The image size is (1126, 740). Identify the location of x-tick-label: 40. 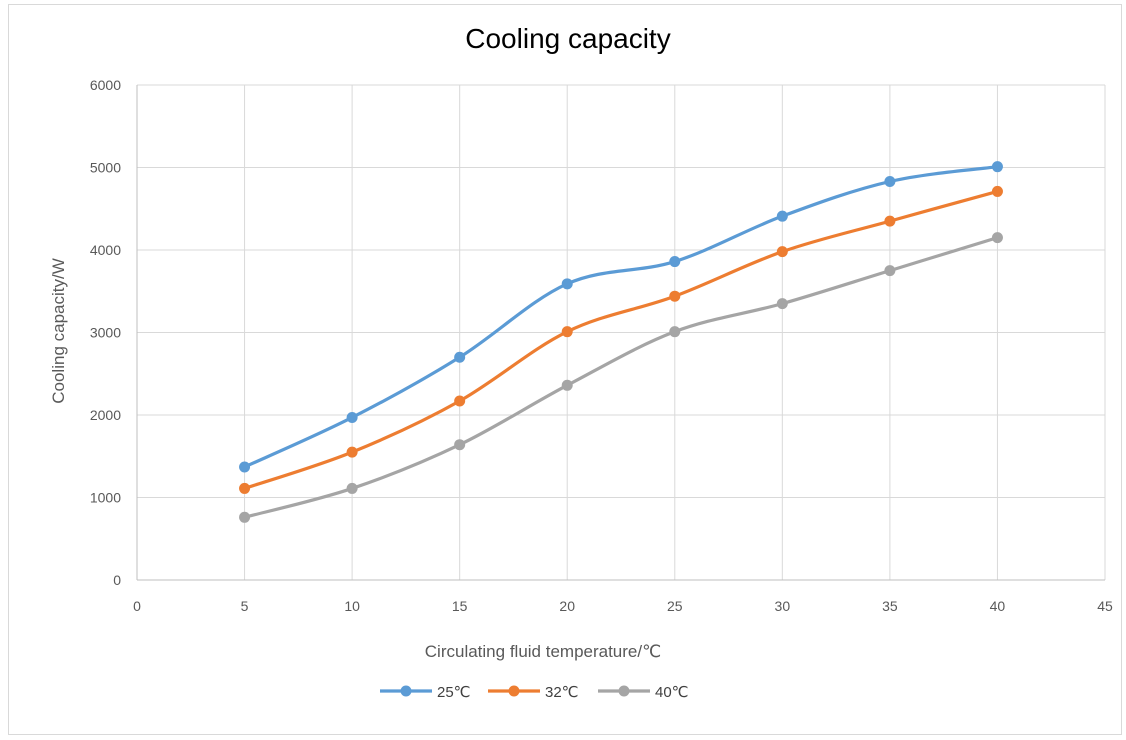
(998, 606).